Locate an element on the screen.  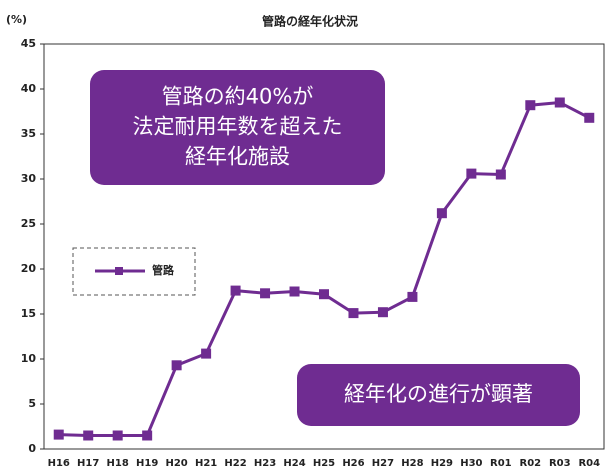
y-tick-label: 25 is located at coordinates (28, 223).